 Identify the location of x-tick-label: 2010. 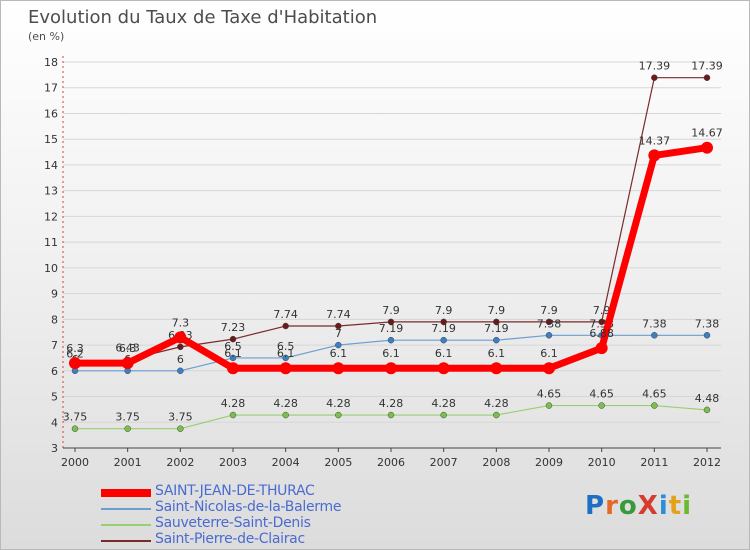
(602, 462).